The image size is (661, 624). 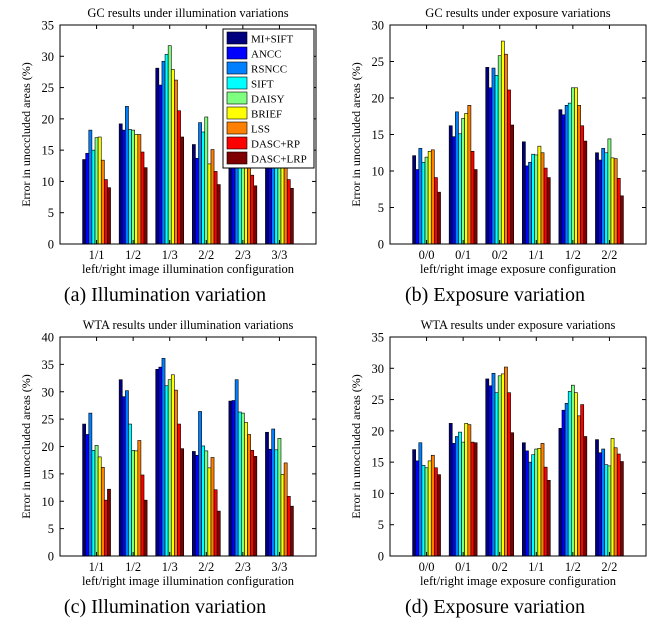 What do you see at coordinates (188, 134) in the screenshot?
I see `plot-frame` at bounding box center [188, 134].